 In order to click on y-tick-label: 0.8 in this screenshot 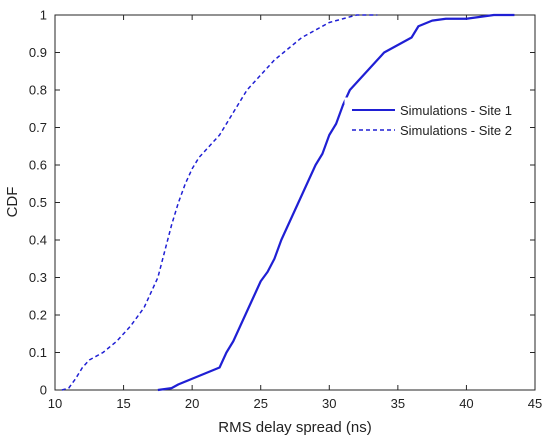, I will do `click(38, 90)`.